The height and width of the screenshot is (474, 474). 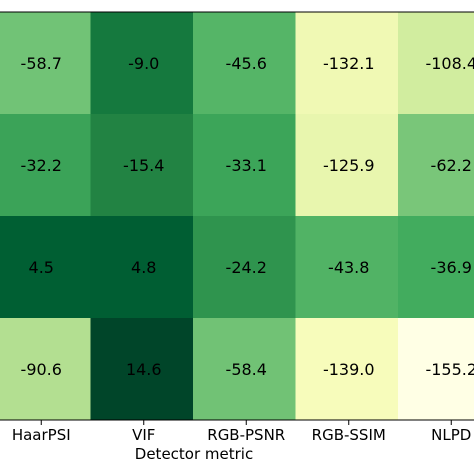 What do you see at coordinates (41, 63) in the screenshot?
I see `cell-value-label: -58.7` at bounding box center [41, 63].